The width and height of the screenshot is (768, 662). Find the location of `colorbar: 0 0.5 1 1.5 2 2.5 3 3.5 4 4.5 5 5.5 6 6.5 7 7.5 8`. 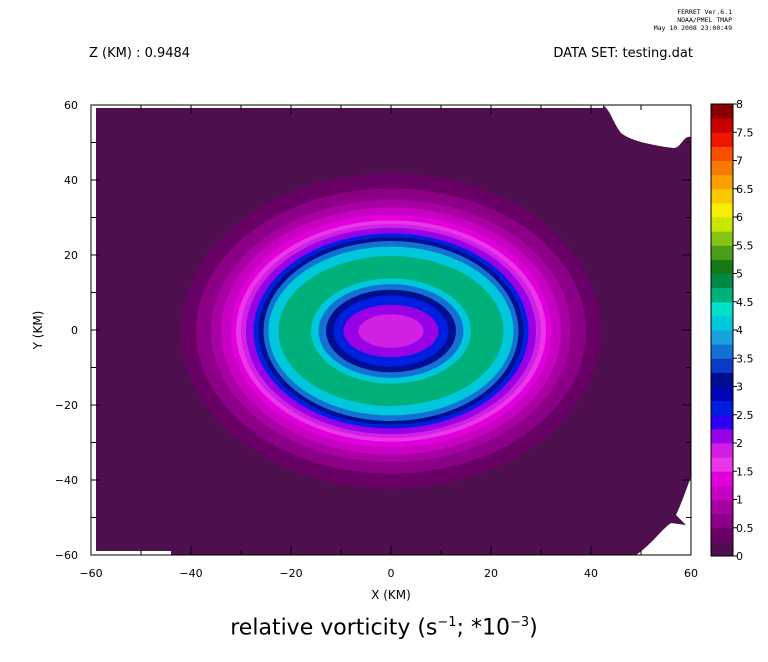

colorbar: 0 0.5 1 1.5 2 2.5 3 3.5 4 4.5 5 5.5 6 6.5 7 7.5 8 is located at coordinates (732, 330).